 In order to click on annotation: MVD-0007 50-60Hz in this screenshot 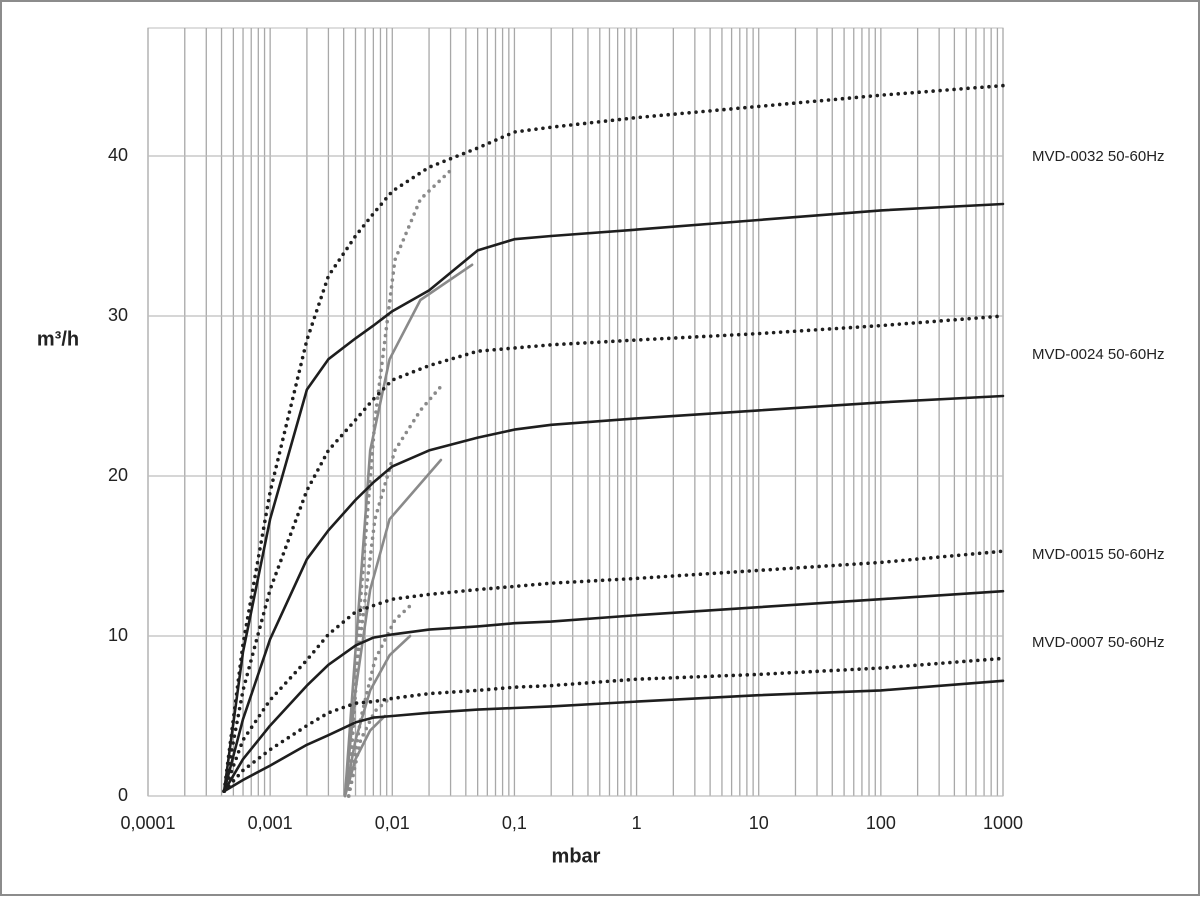, I will do `click(1098, 642)`.